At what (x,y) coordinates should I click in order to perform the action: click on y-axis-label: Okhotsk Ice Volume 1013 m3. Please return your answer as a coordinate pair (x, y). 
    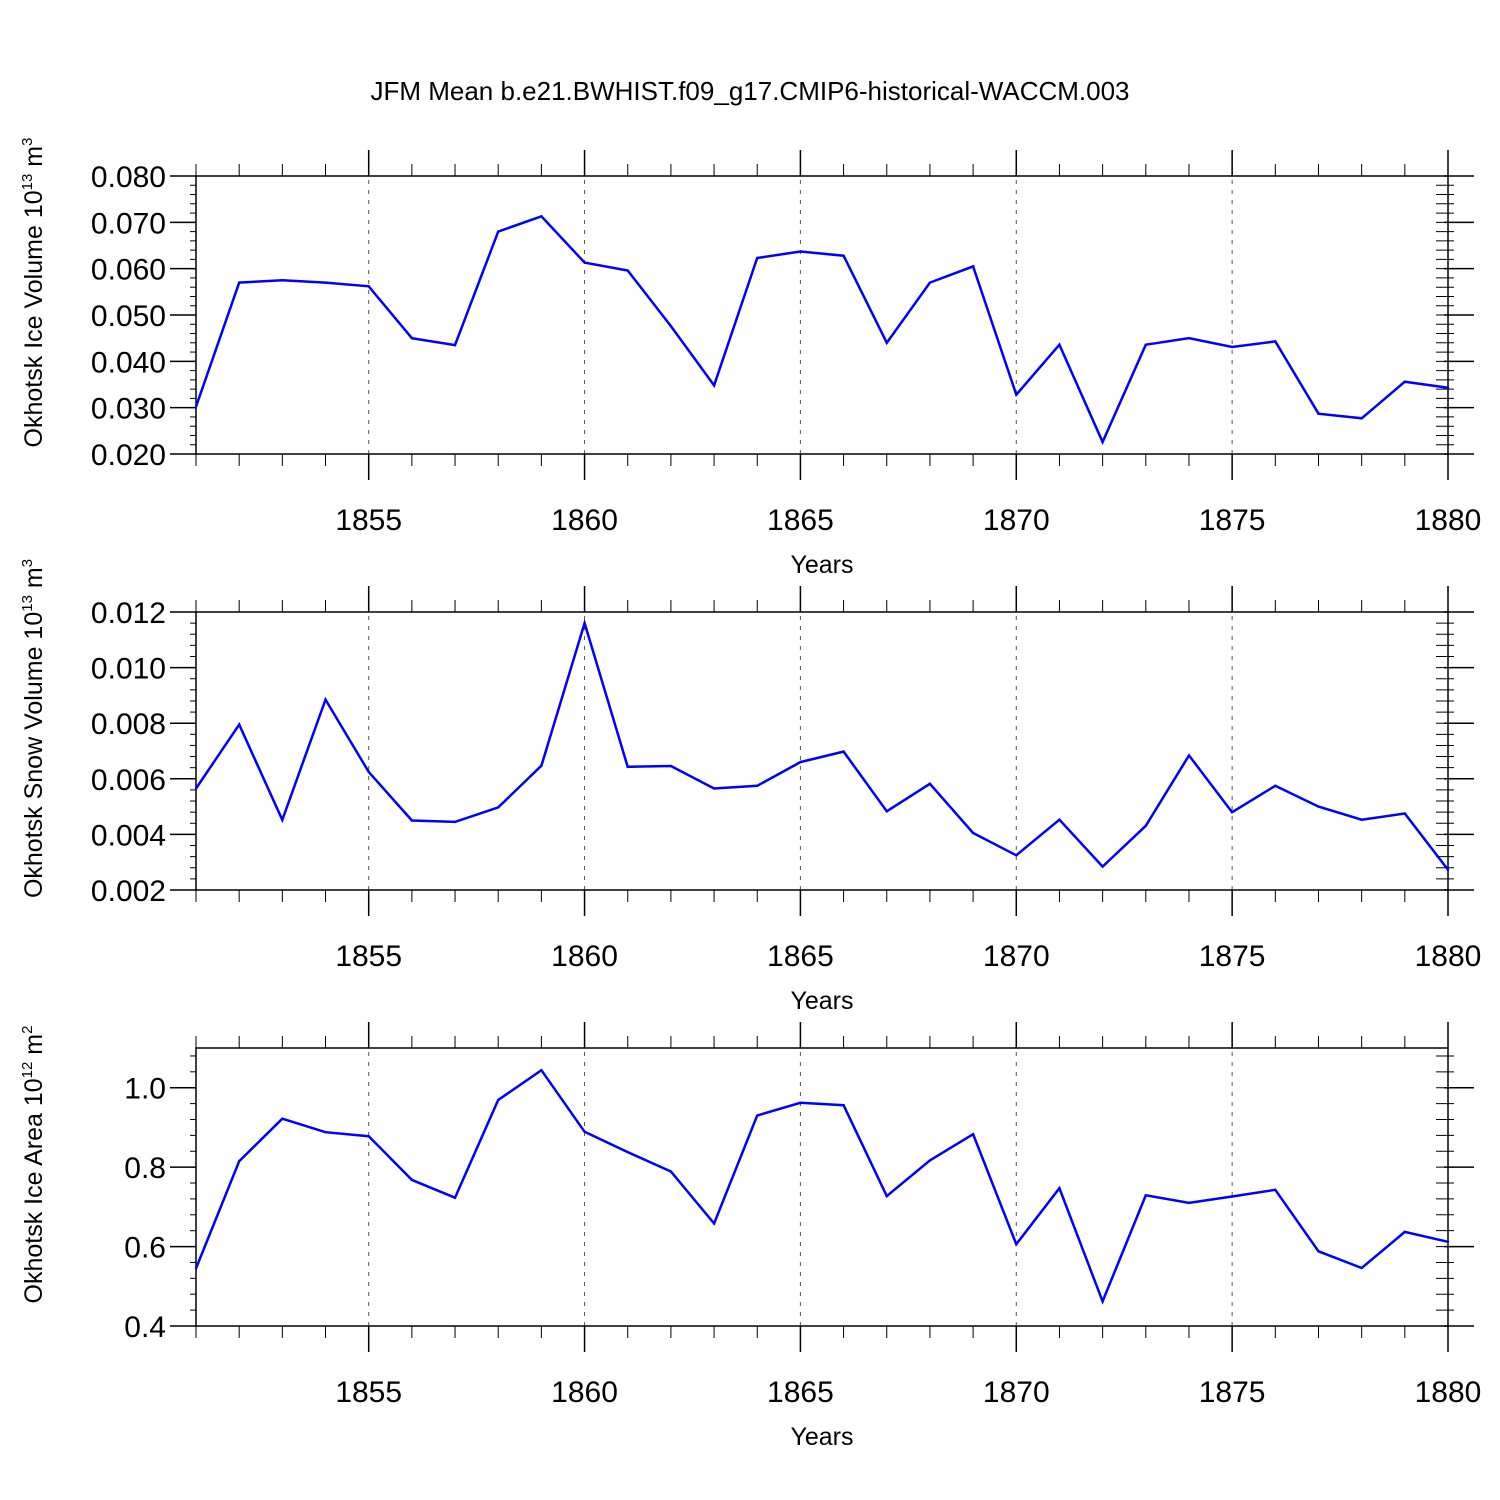
    Looking at the image, I should click on (33, 293).